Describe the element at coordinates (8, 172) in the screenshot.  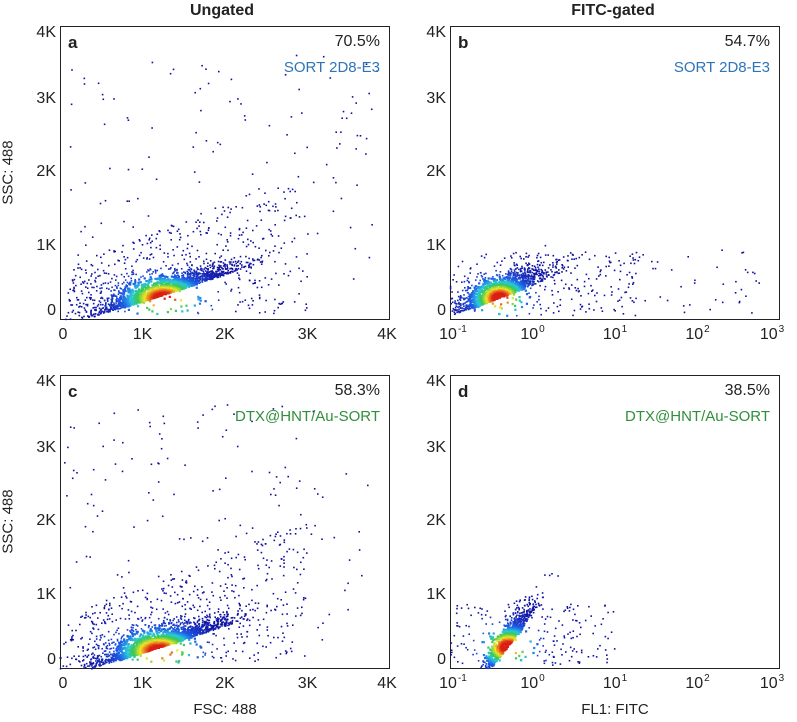
I see `y-axis-label: SSC: 488` at that location.